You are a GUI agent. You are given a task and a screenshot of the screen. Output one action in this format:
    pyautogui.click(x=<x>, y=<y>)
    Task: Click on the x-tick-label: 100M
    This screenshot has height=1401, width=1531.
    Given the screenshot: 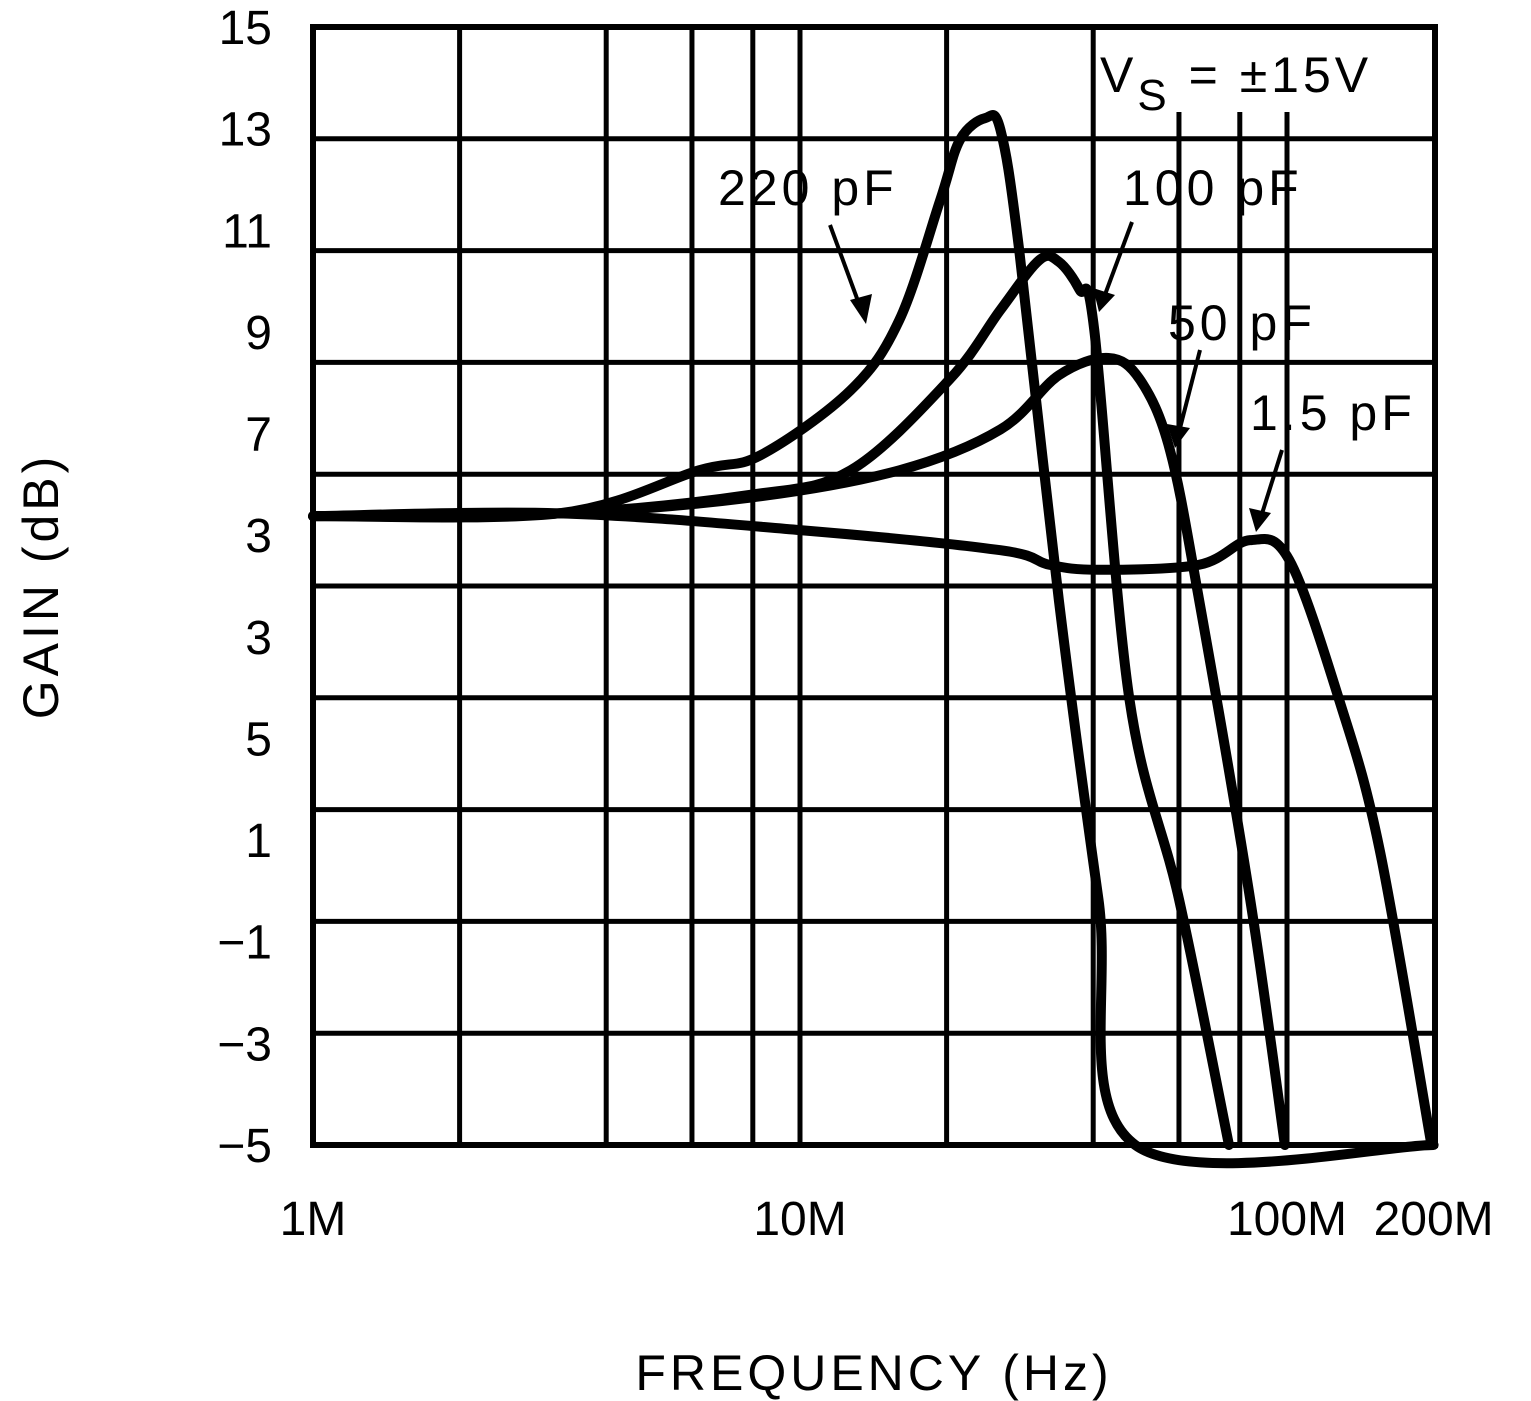 What is the action you would take?
    pyautogui.click(x=1287, y=1219)
    